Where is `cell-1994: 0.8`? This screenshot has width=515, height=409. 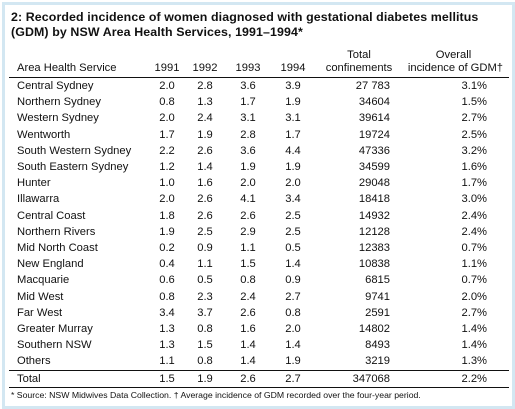
cell-1994: 0.8 is located at coordinates (293, 312).